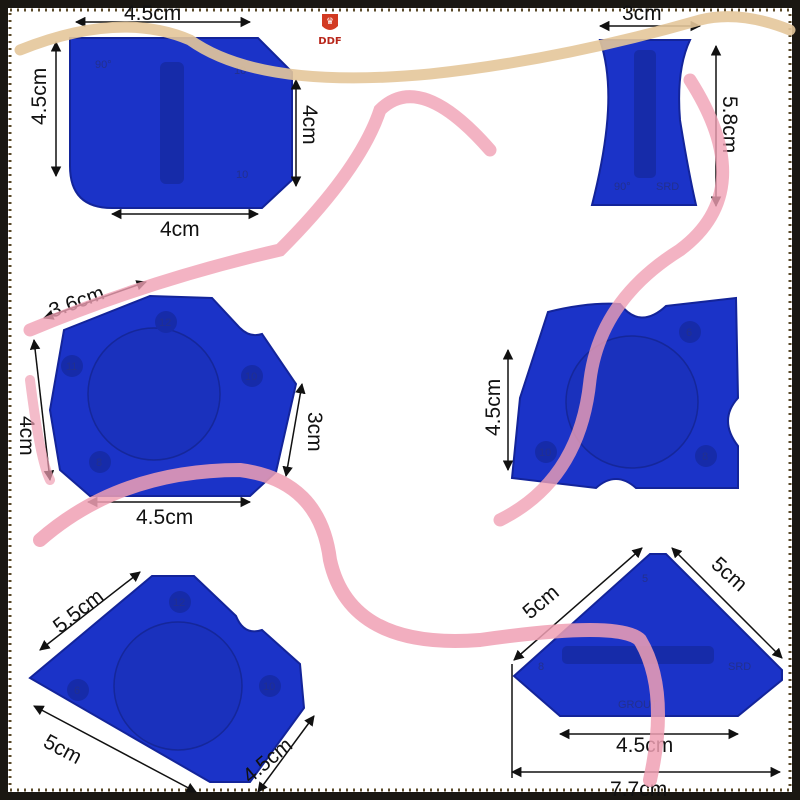 The width and height of the screenshot is (800, 800). What do you see at coordinates (329, 41) in the screenshot?
I see `logo-text: DDF` at bounding box center [329, 41].